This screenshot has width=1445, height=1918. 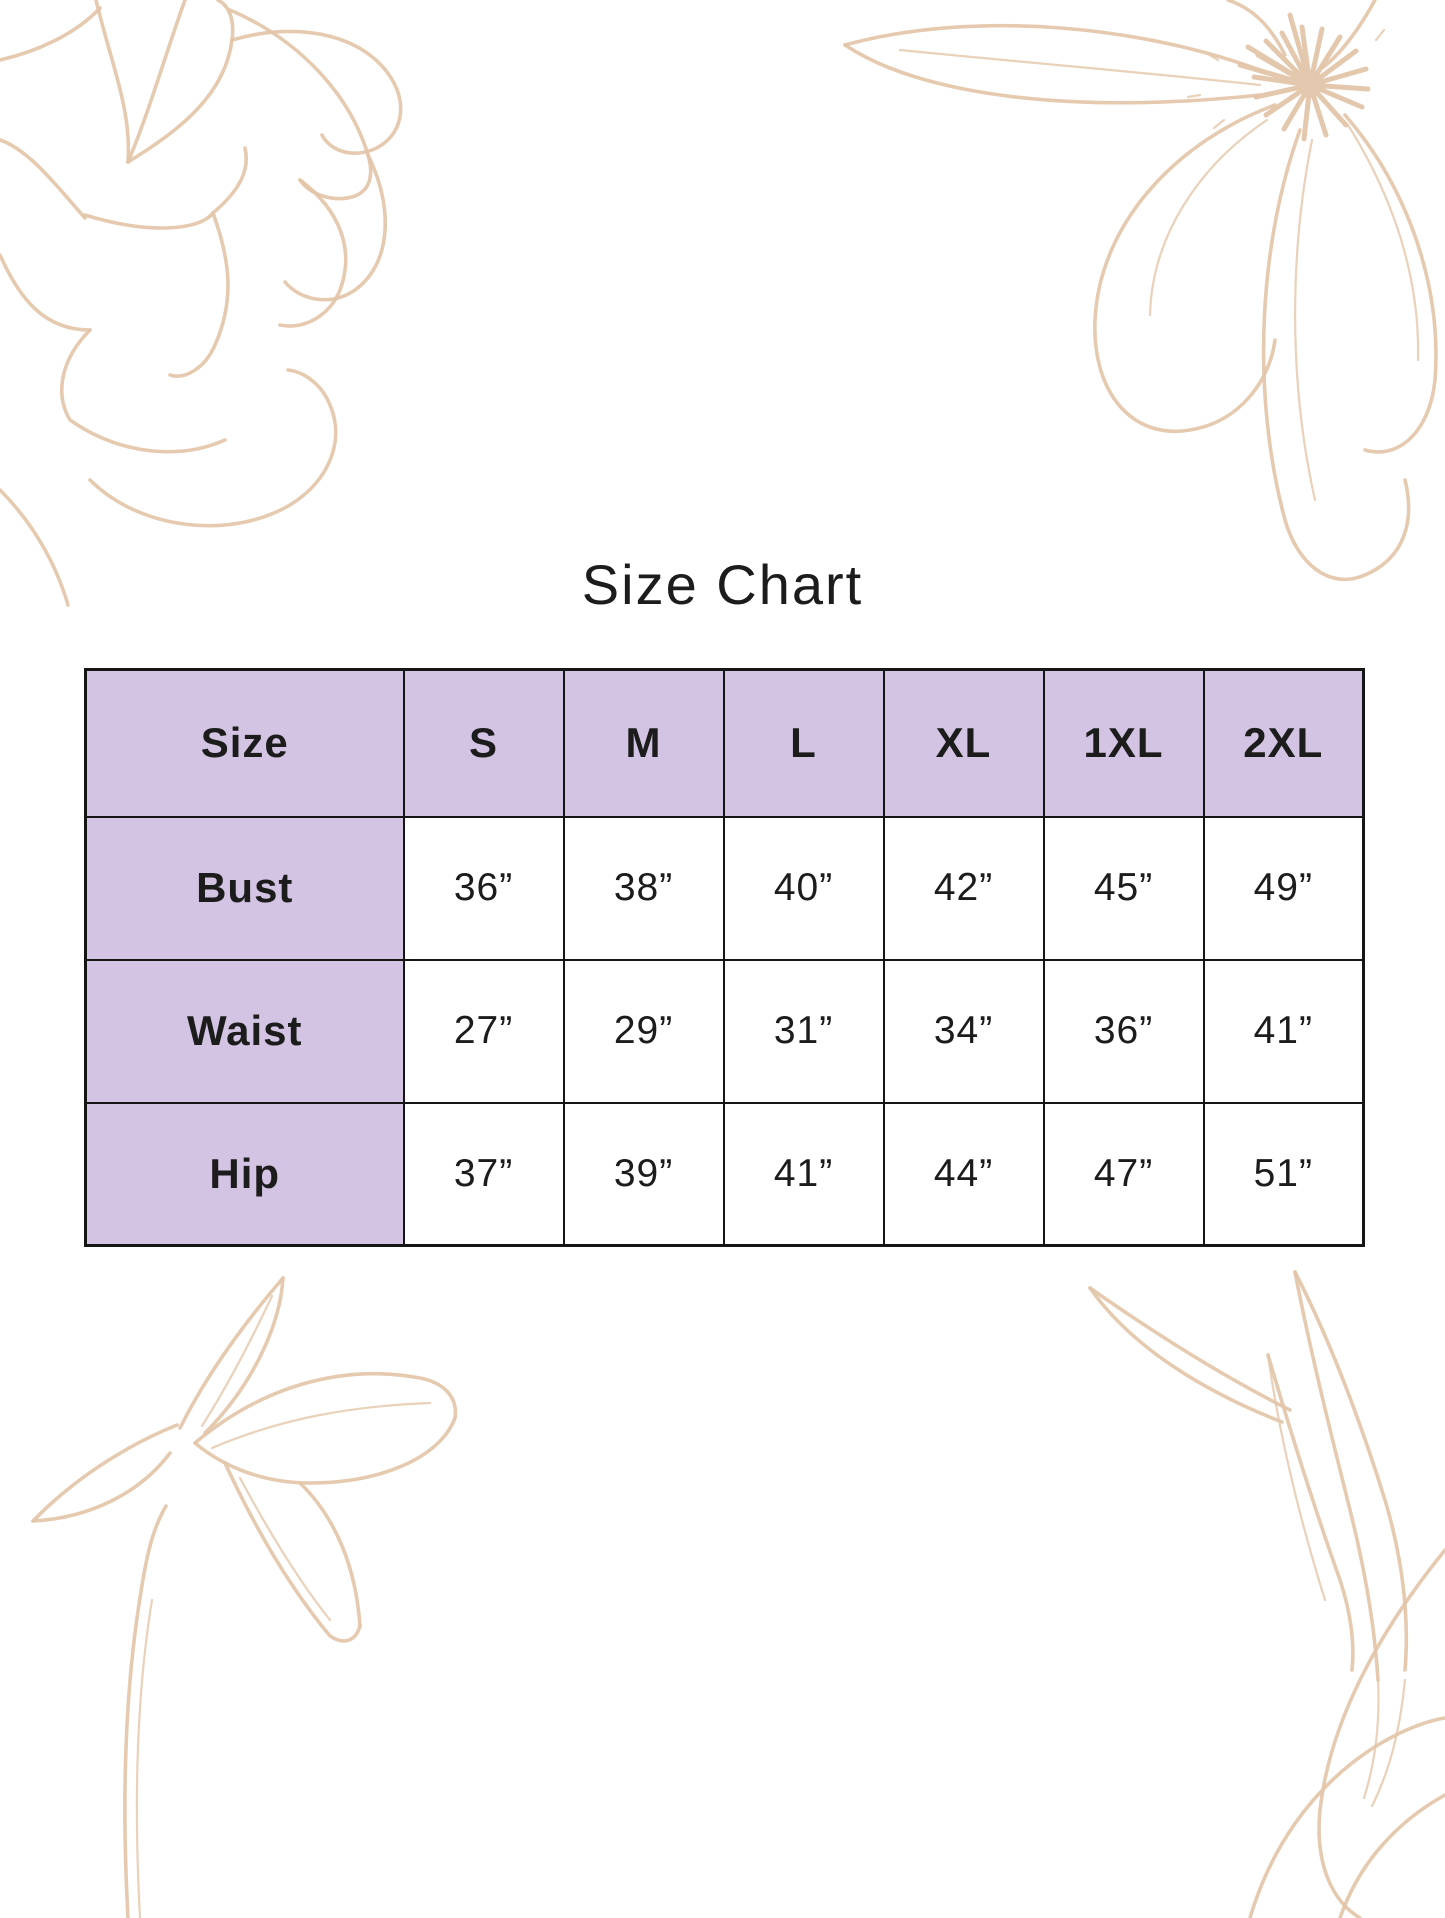 I want to click on table-cell: 27”, so click(x=483, y=1031).